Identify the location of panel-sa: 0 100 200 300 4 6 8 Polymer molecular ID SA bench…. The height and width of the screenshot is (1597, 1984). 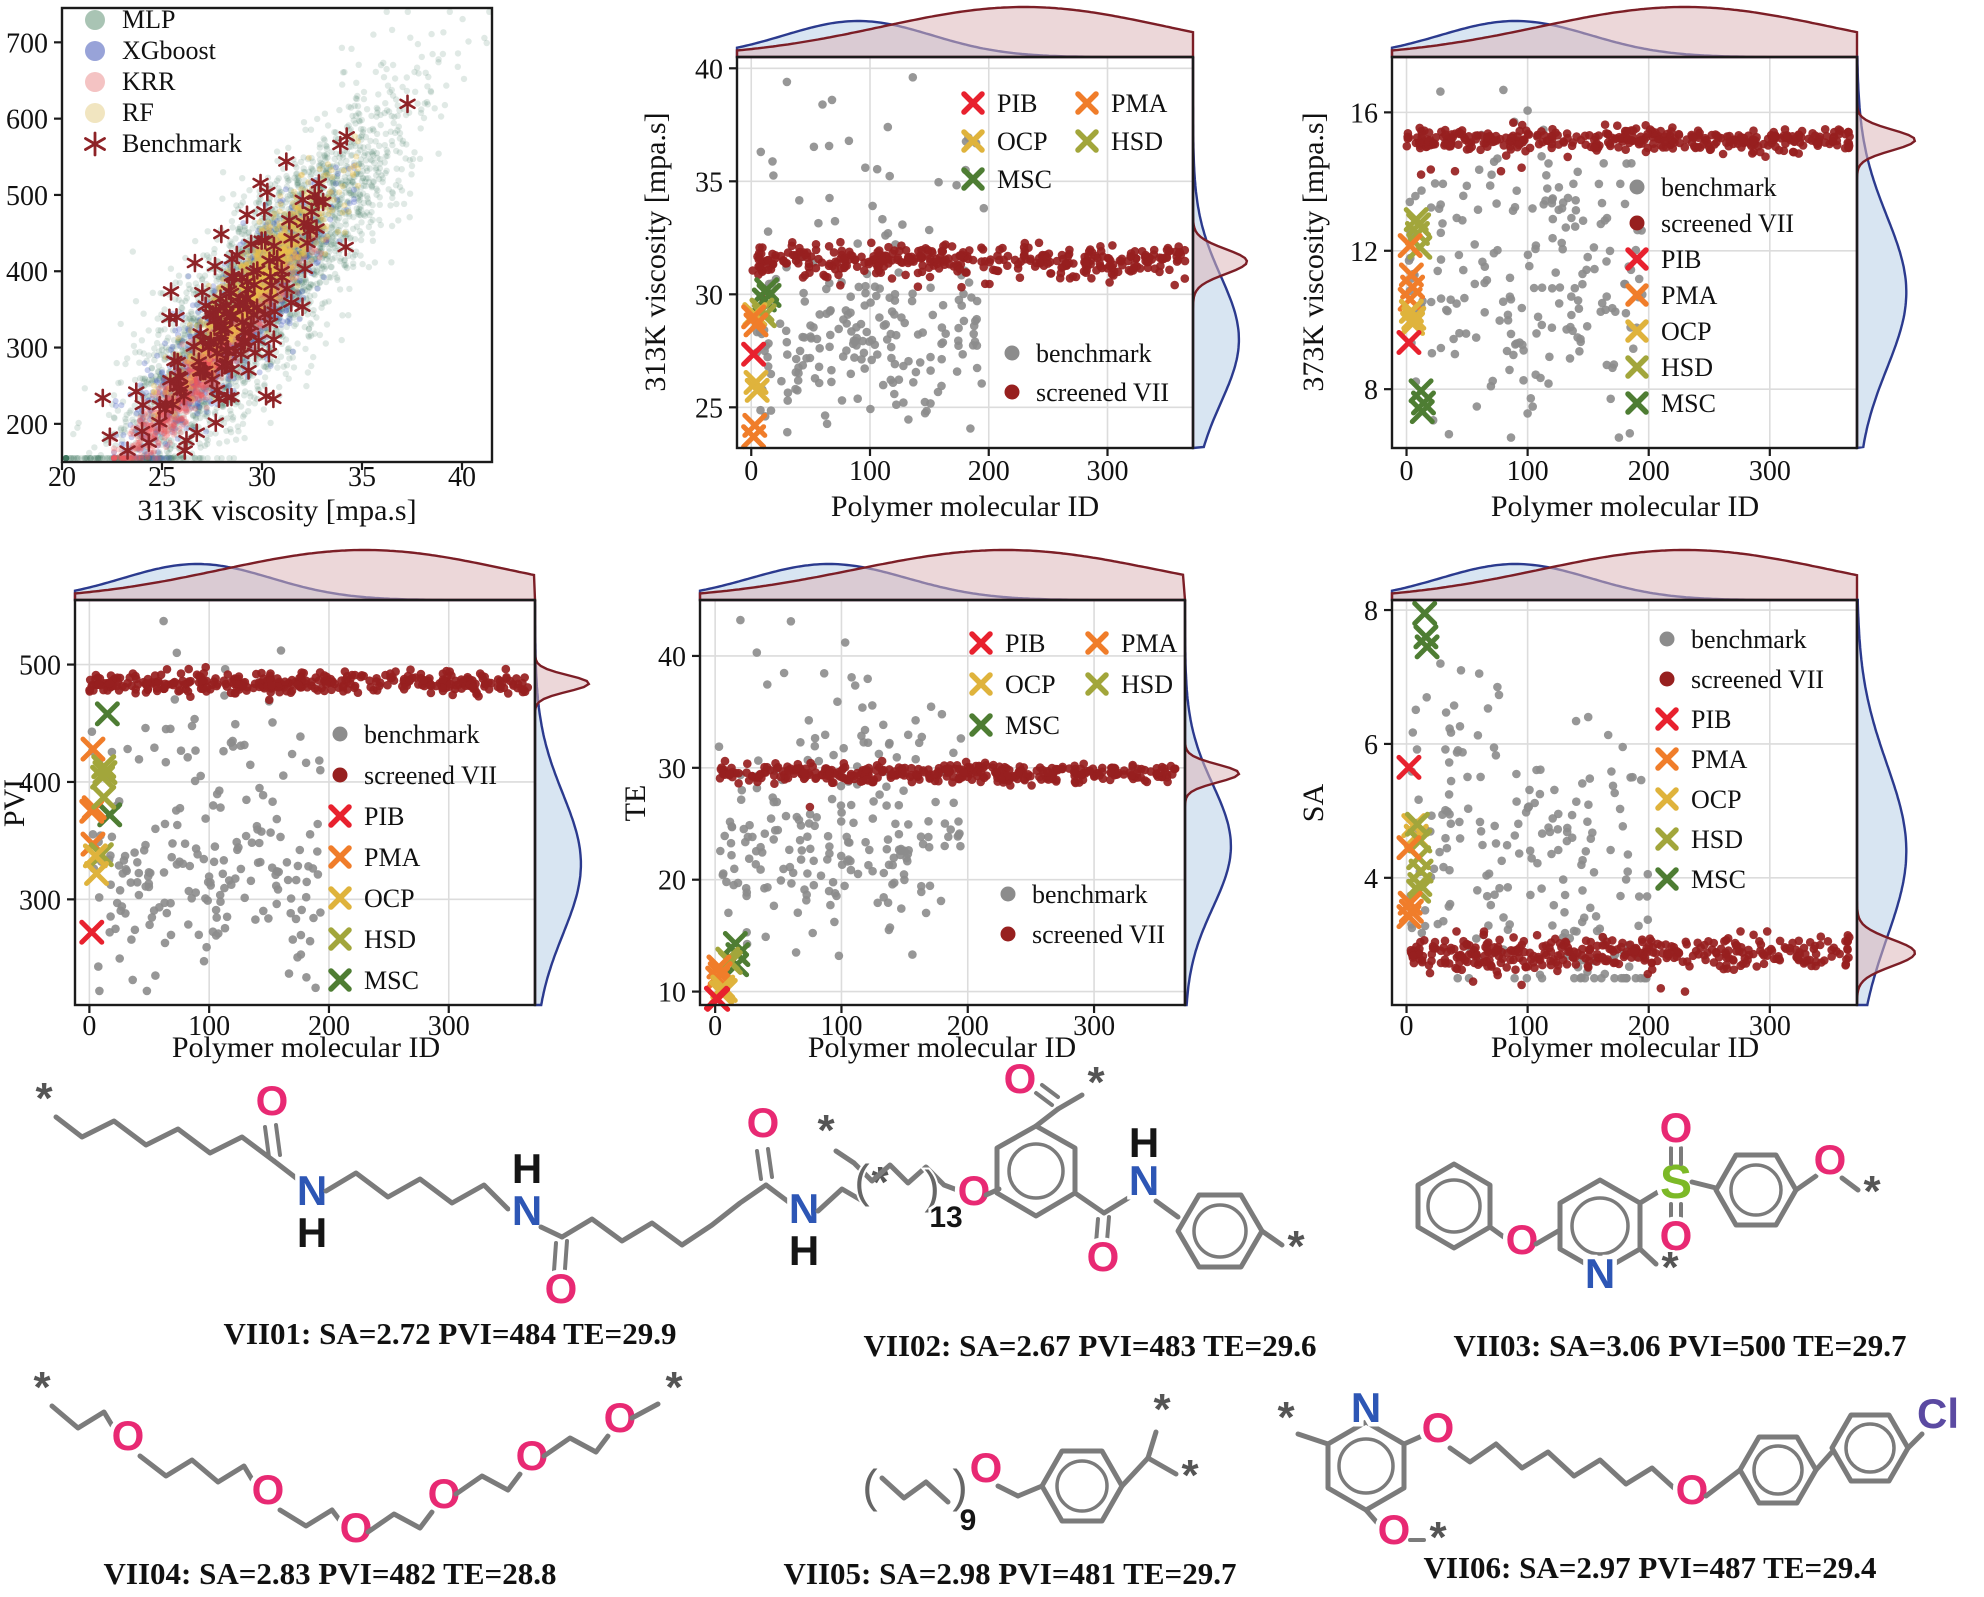
(1634, 805).